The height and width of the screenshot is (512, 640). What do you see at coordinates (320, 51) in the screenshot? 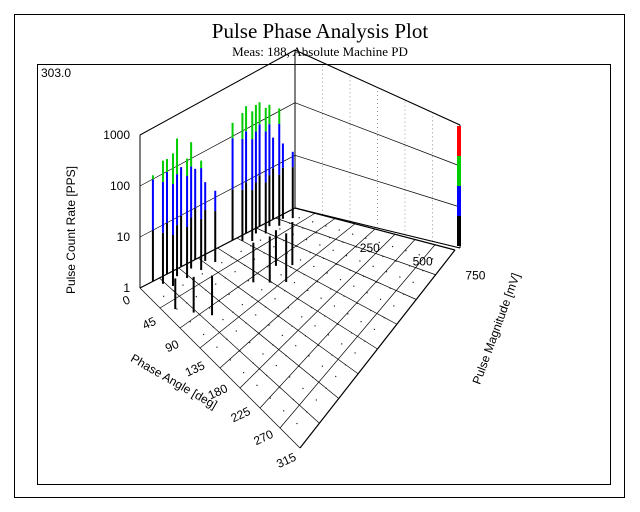
I see `chart-subtitle: Meas: 188, Absolute Machine PD` at bounding box center [320, 51].